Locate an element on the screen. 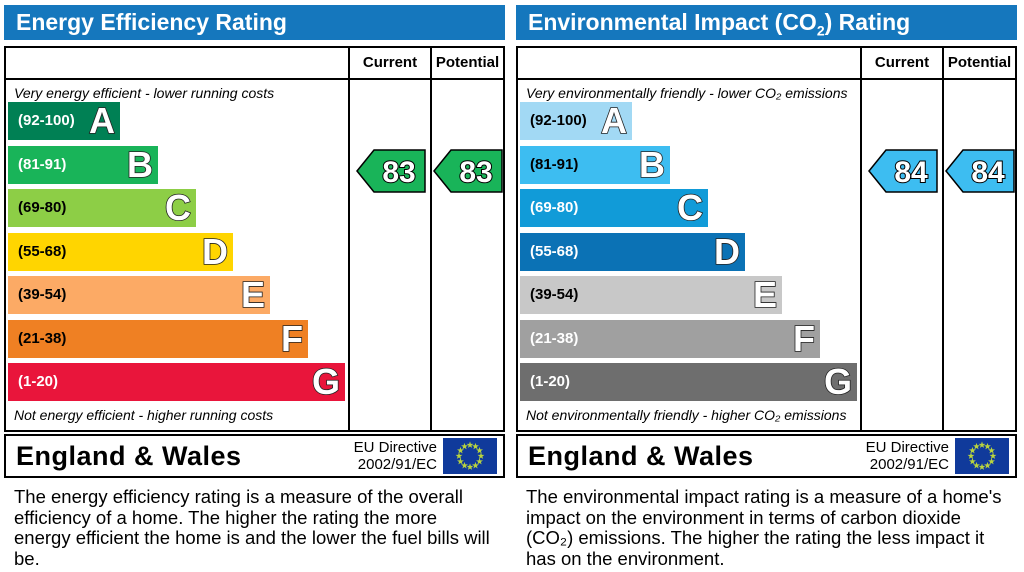 The width and height of the screenshot is (1024, 572). potential-rating-value: 84 is located at coordinates (988, 172).